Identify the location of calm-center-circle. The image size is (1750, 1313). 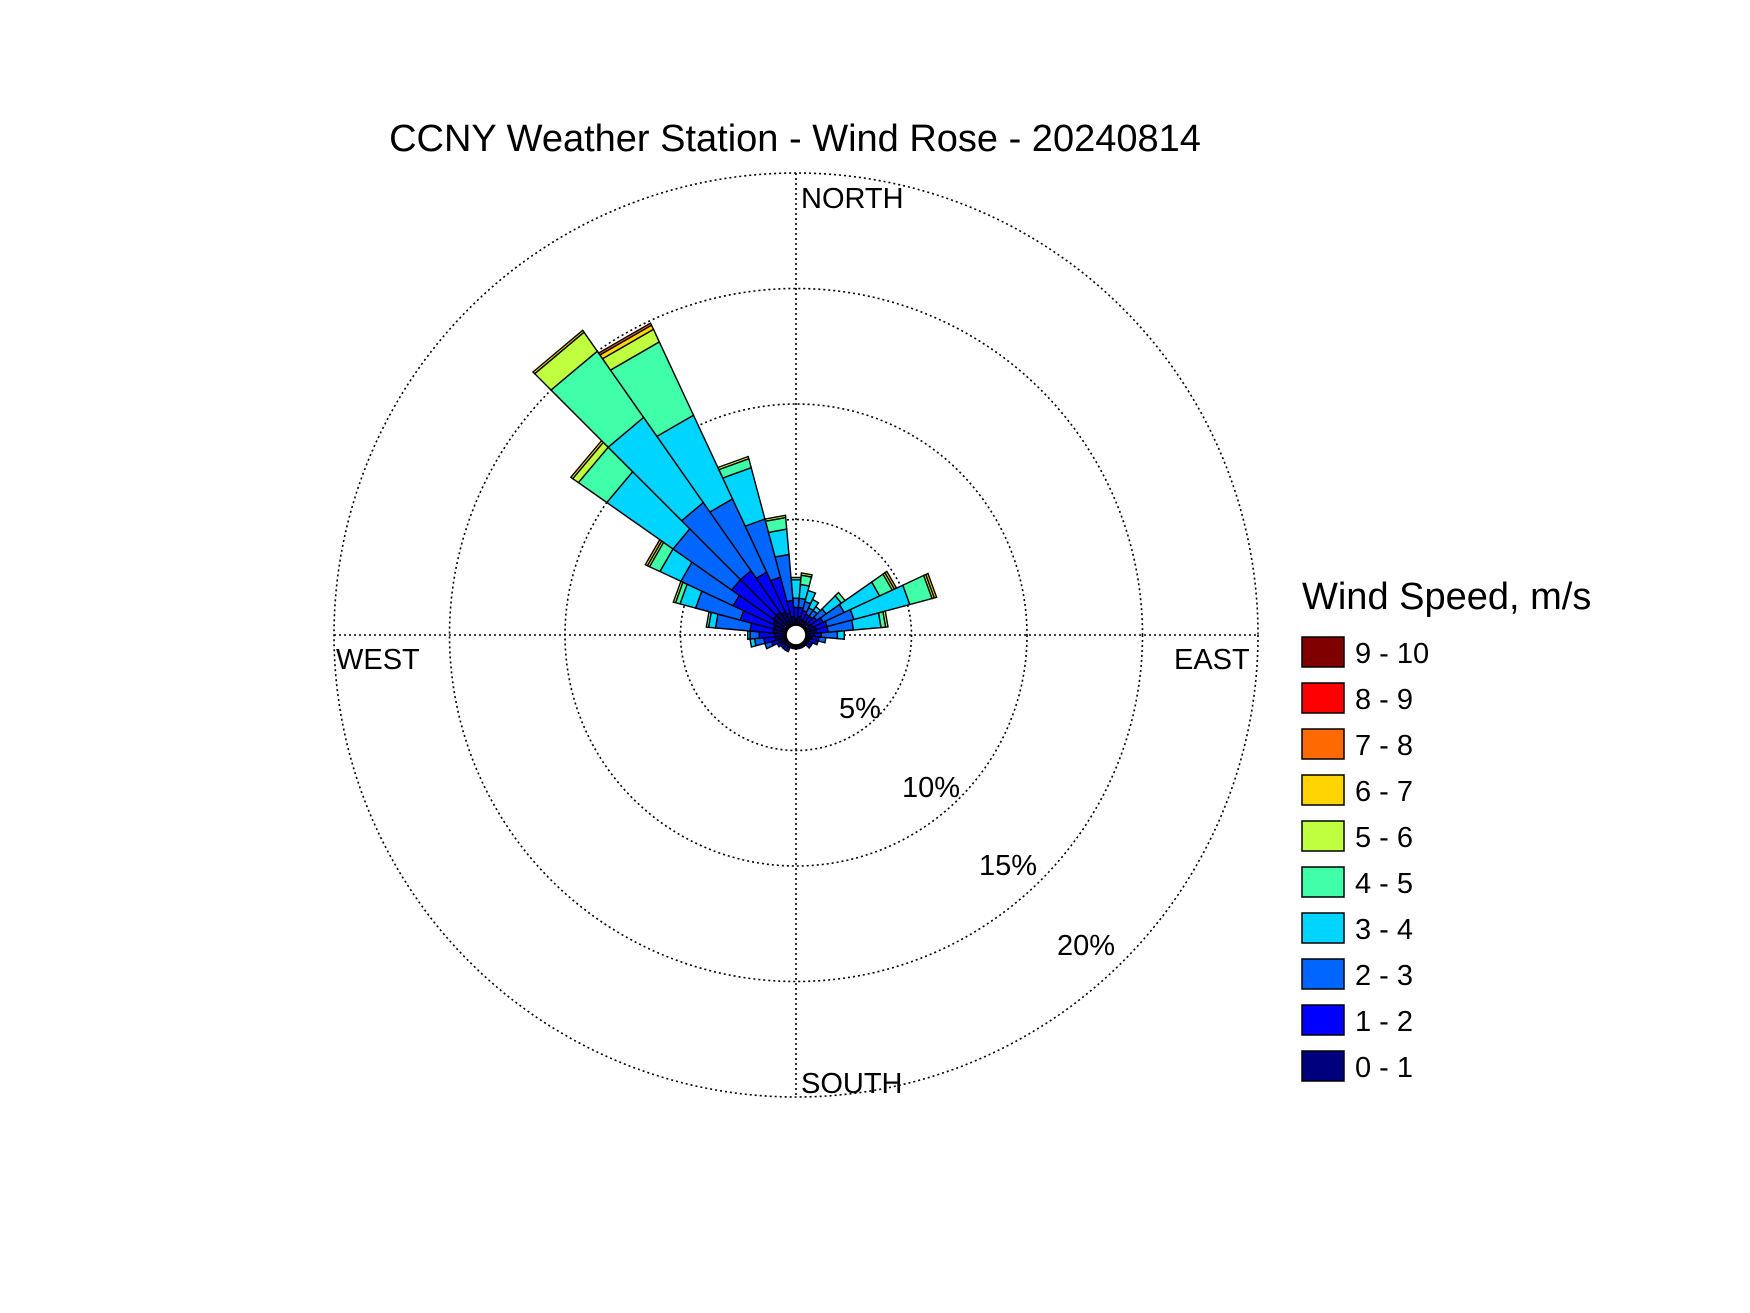
(796, 635).